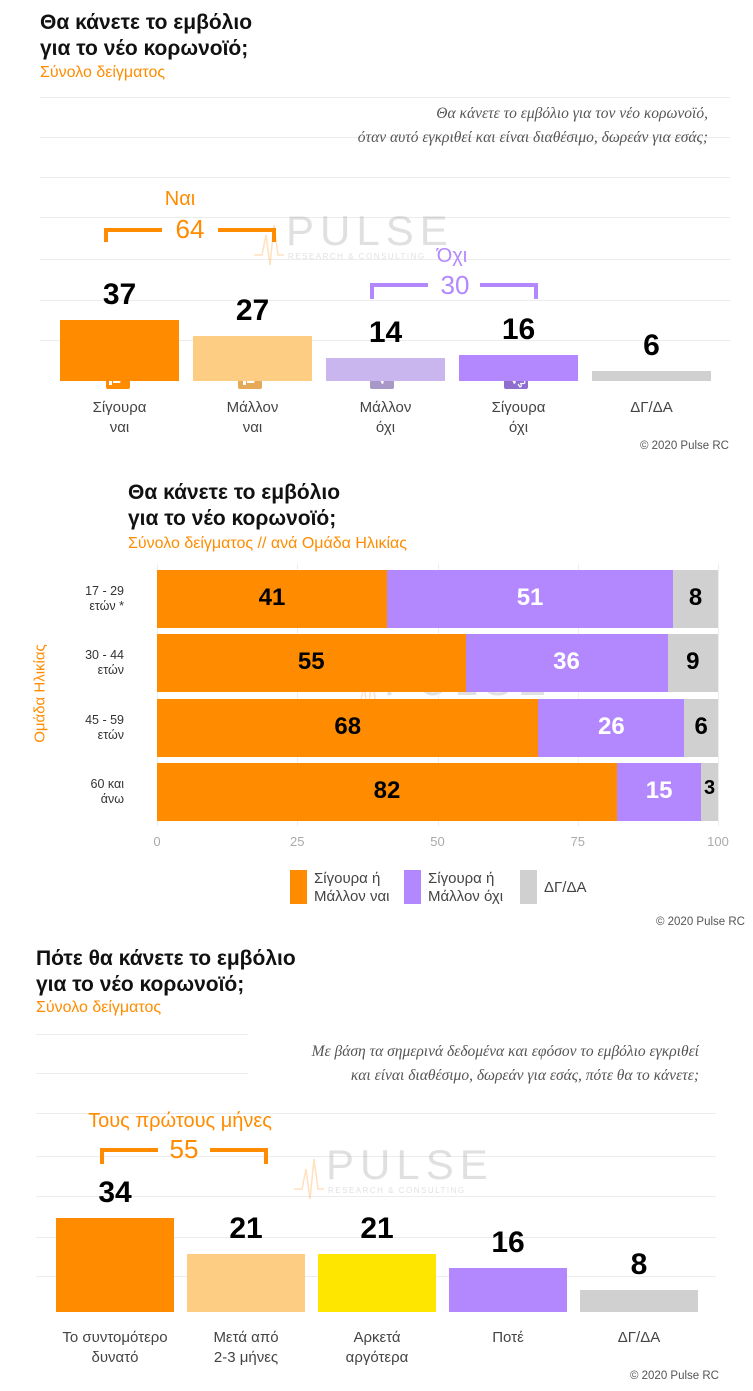  I want to click on data-label: 82, so click(387, 790).